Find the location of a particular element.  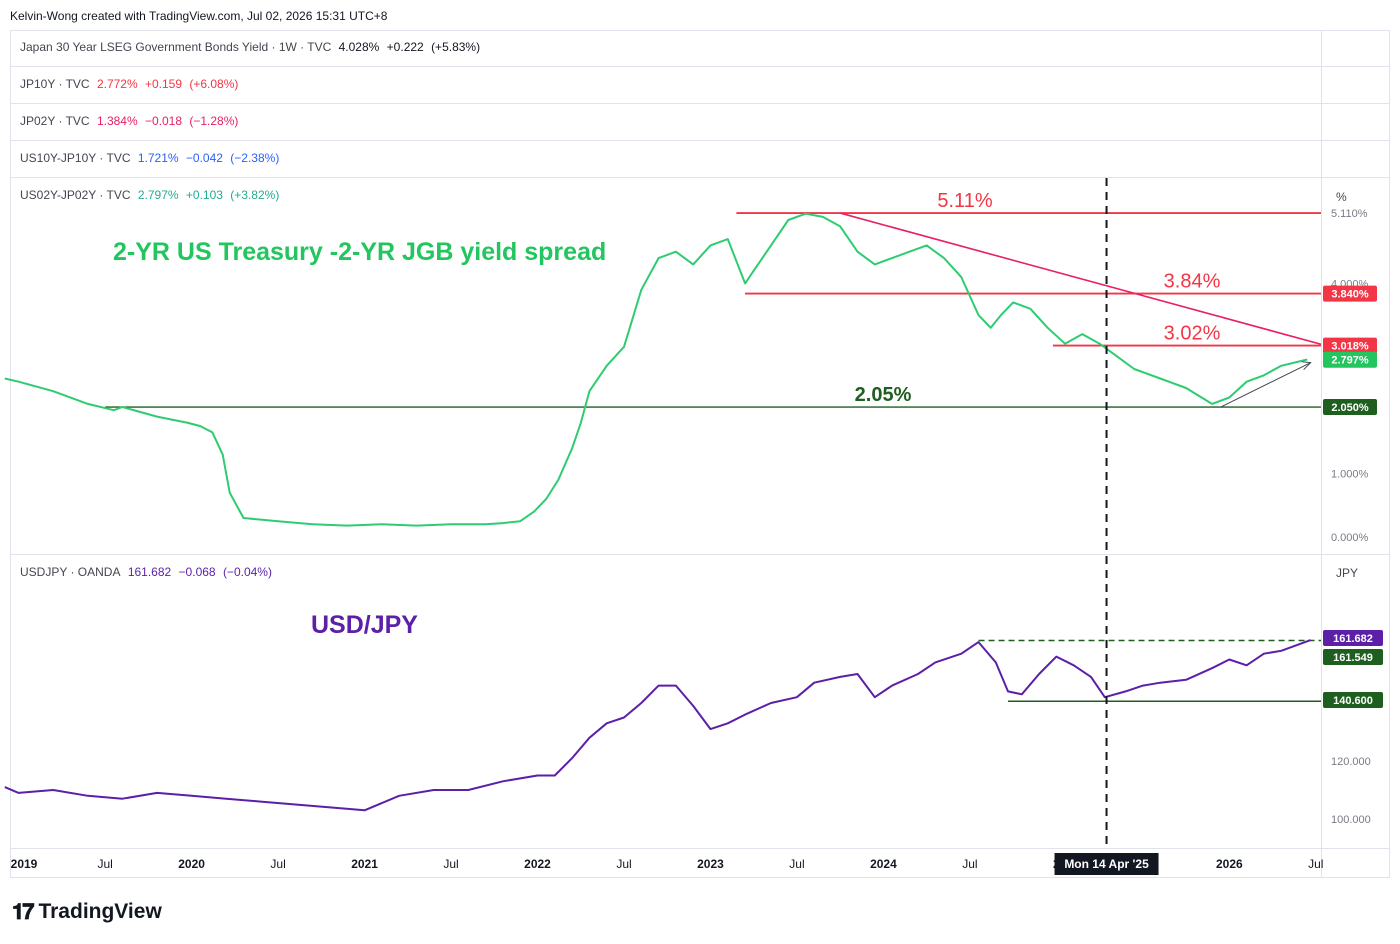

legend-change: −0.018 is located at coordinates (163, 121).